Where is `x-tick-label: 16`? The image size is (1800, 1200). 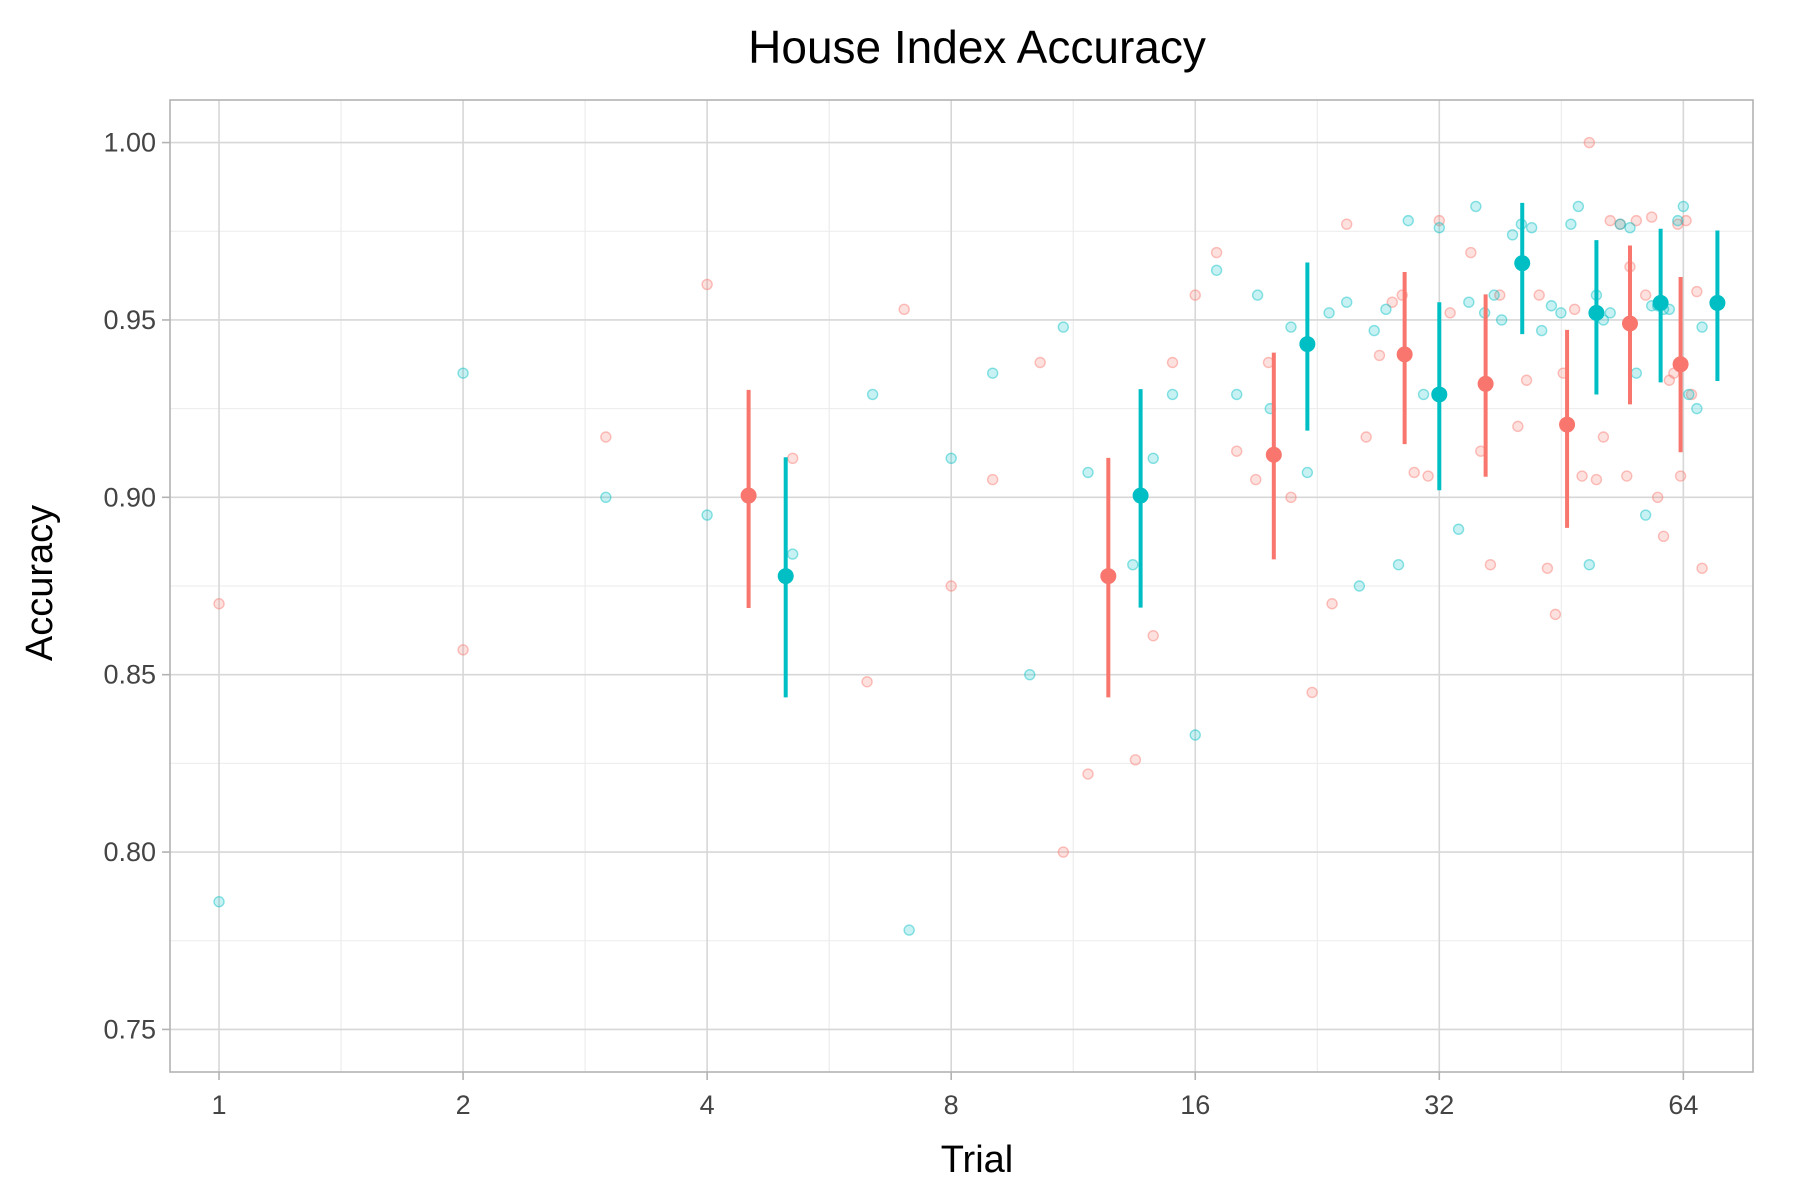
x-tick-label: 16 is located at coordinates (1195, 1105).